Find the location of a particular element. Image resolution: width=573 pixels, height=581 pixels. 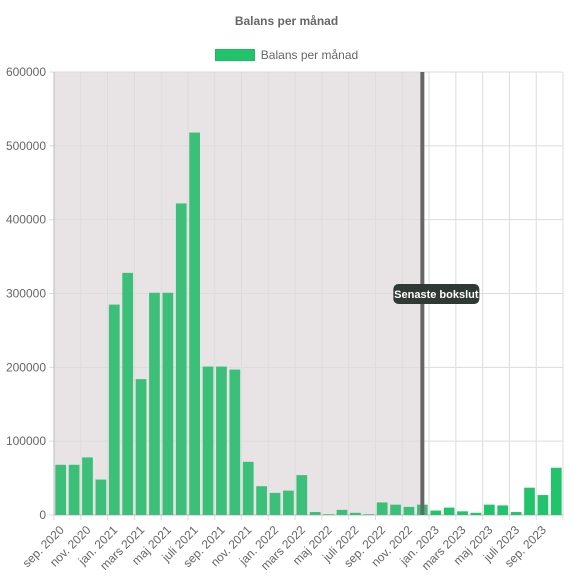

legend: Balans per månad is located at coordinates (286, 55).